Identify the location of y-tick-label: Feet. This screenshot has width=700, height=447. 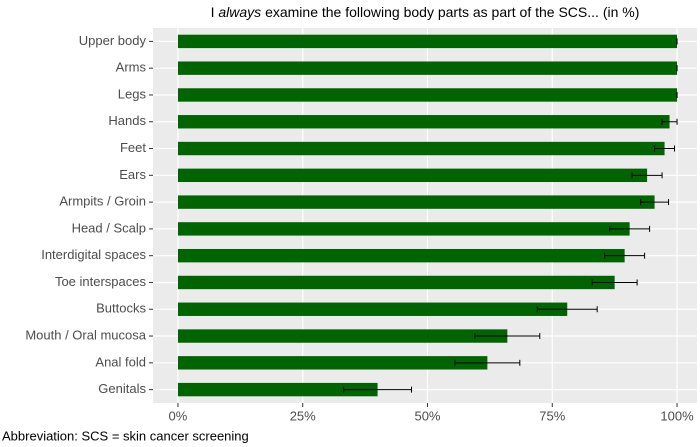
(133, 147).